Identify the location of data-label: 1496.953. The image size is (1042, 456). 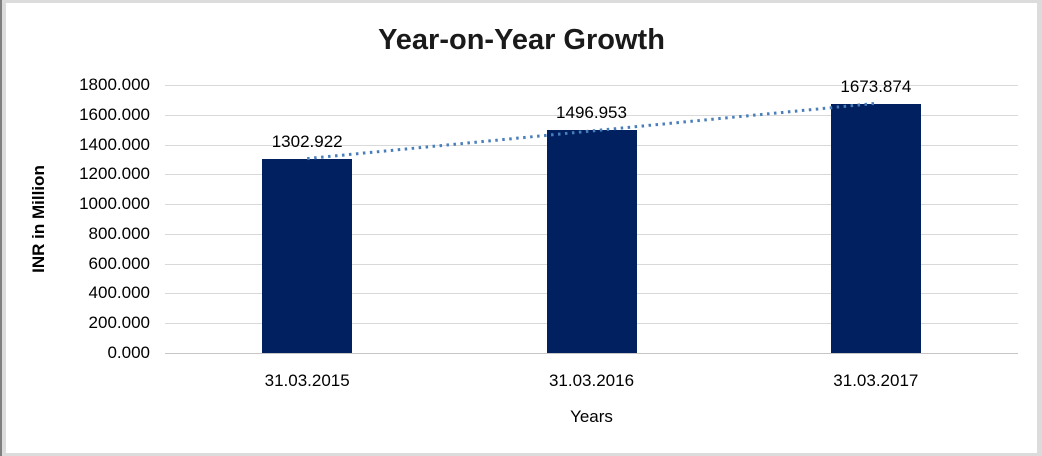
(591, 113).